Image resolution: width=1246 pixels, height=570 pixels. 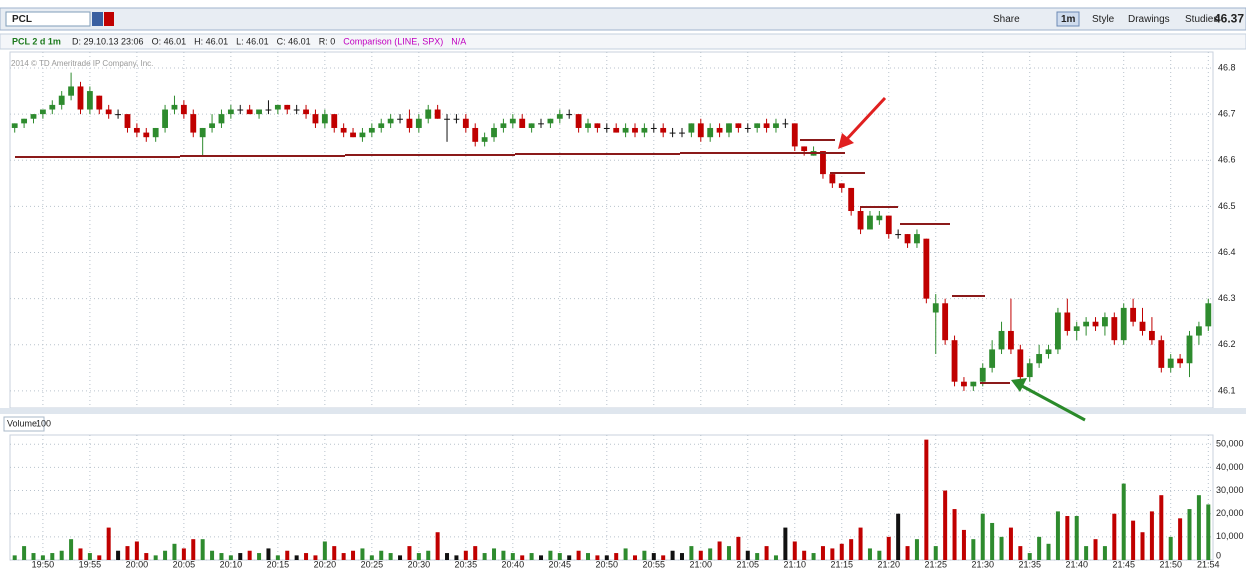 I want to click on y-tick-label: 46.3, so click(x=1227, y=298).